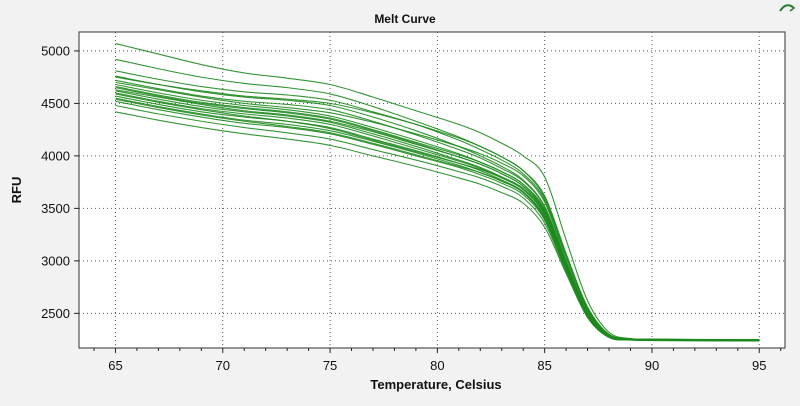 The image size is (800, 406). I want to click on x-tick-label-0: 65, so click(115, 365).